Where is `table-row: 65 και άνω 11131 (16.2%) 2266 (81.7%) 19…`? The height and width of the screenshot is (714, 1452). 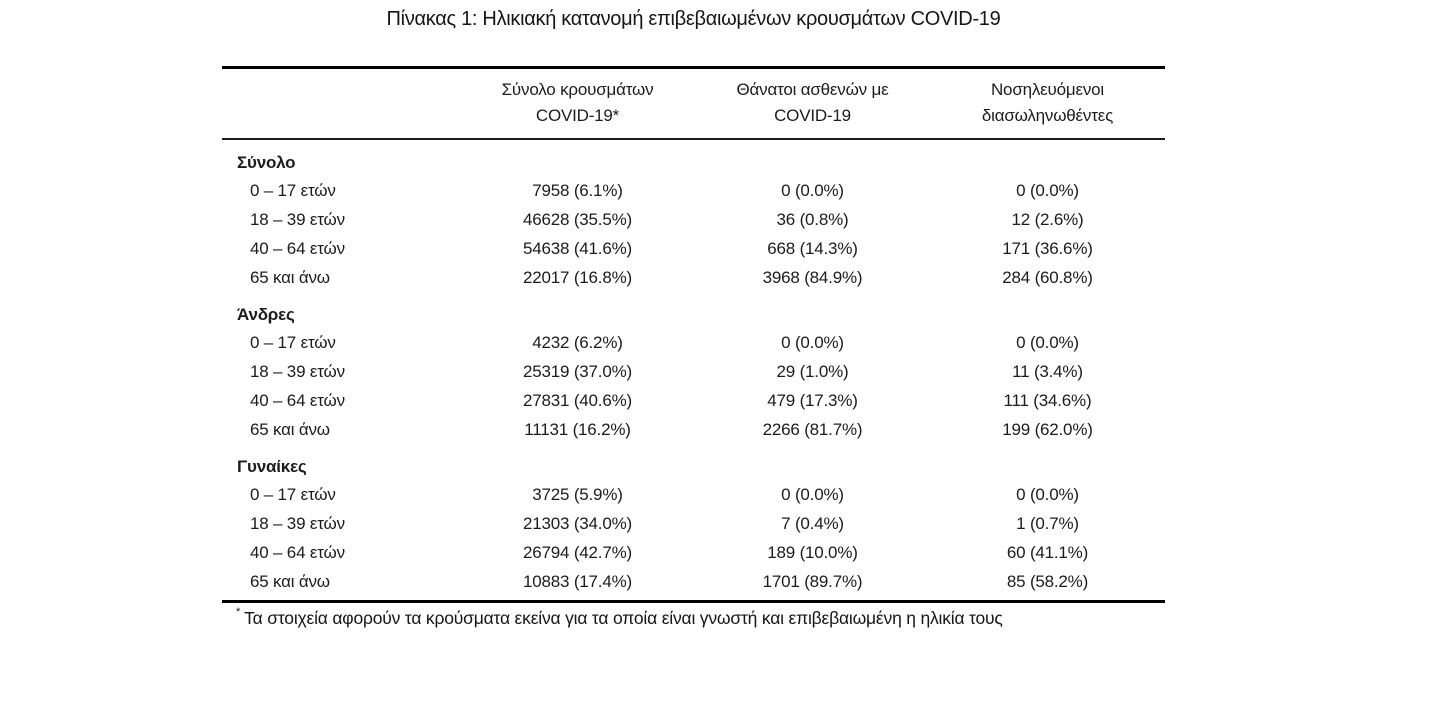
table-row: 65 και άνω 11131 (16.2%) 2266 (81.7%) 19… is located at coordinates (693, 429).